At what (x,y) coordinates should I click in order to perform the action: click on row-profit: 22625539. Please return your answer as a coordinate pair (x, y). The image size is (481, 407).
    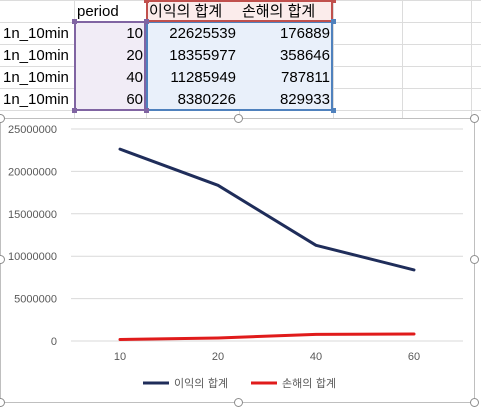
    Looking at the image, I should click on (192, 33).